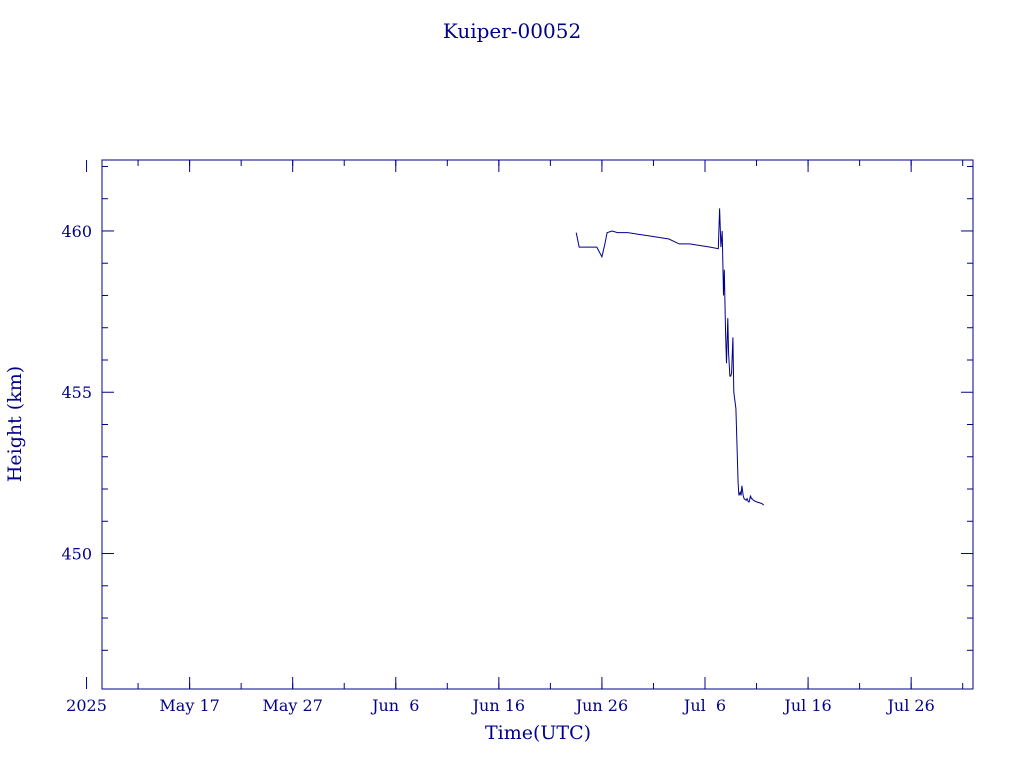  I want to click on chart-title: Kuiper-00052, so click(512, 31).